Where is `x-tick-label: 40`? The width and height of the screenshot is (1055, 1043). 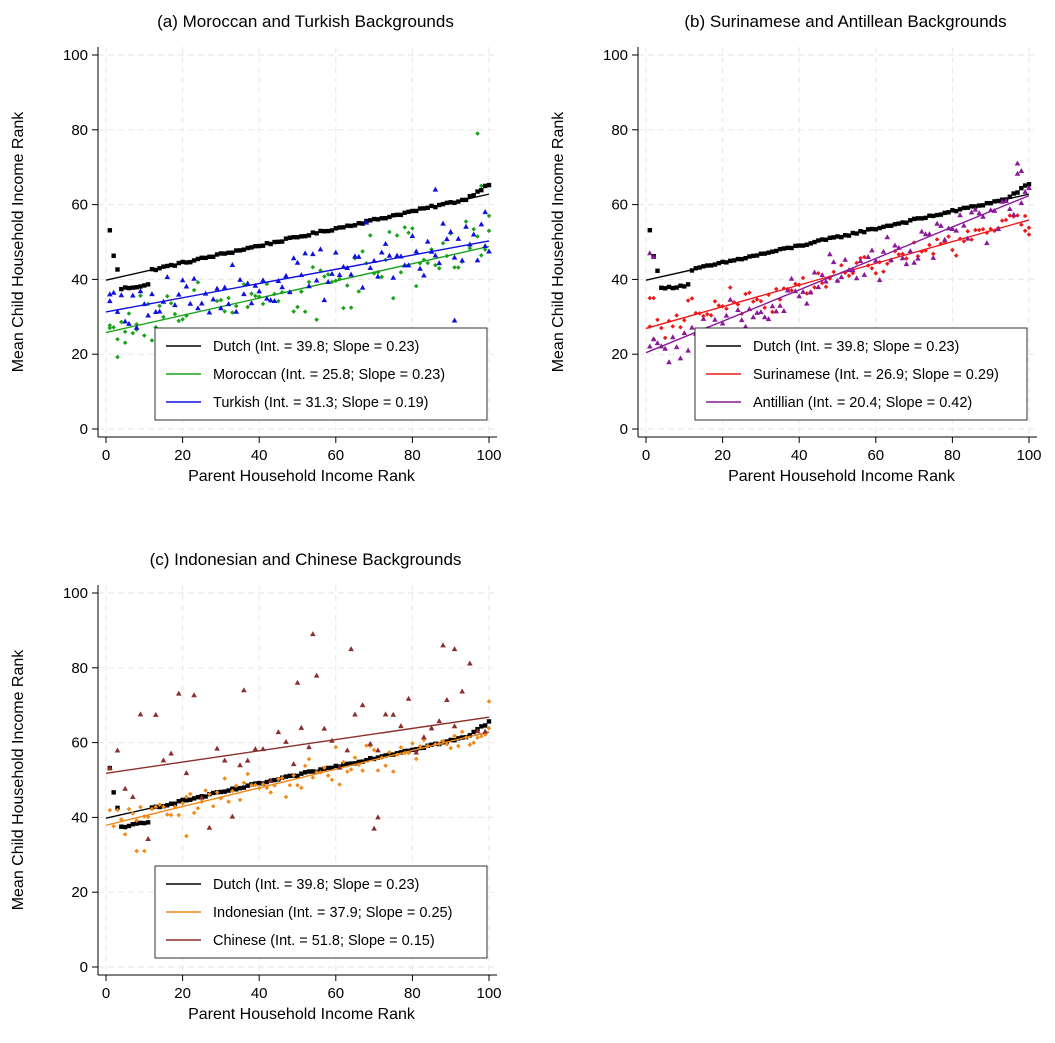 x-tick-label: 40 is located at coordinates (259, 993).